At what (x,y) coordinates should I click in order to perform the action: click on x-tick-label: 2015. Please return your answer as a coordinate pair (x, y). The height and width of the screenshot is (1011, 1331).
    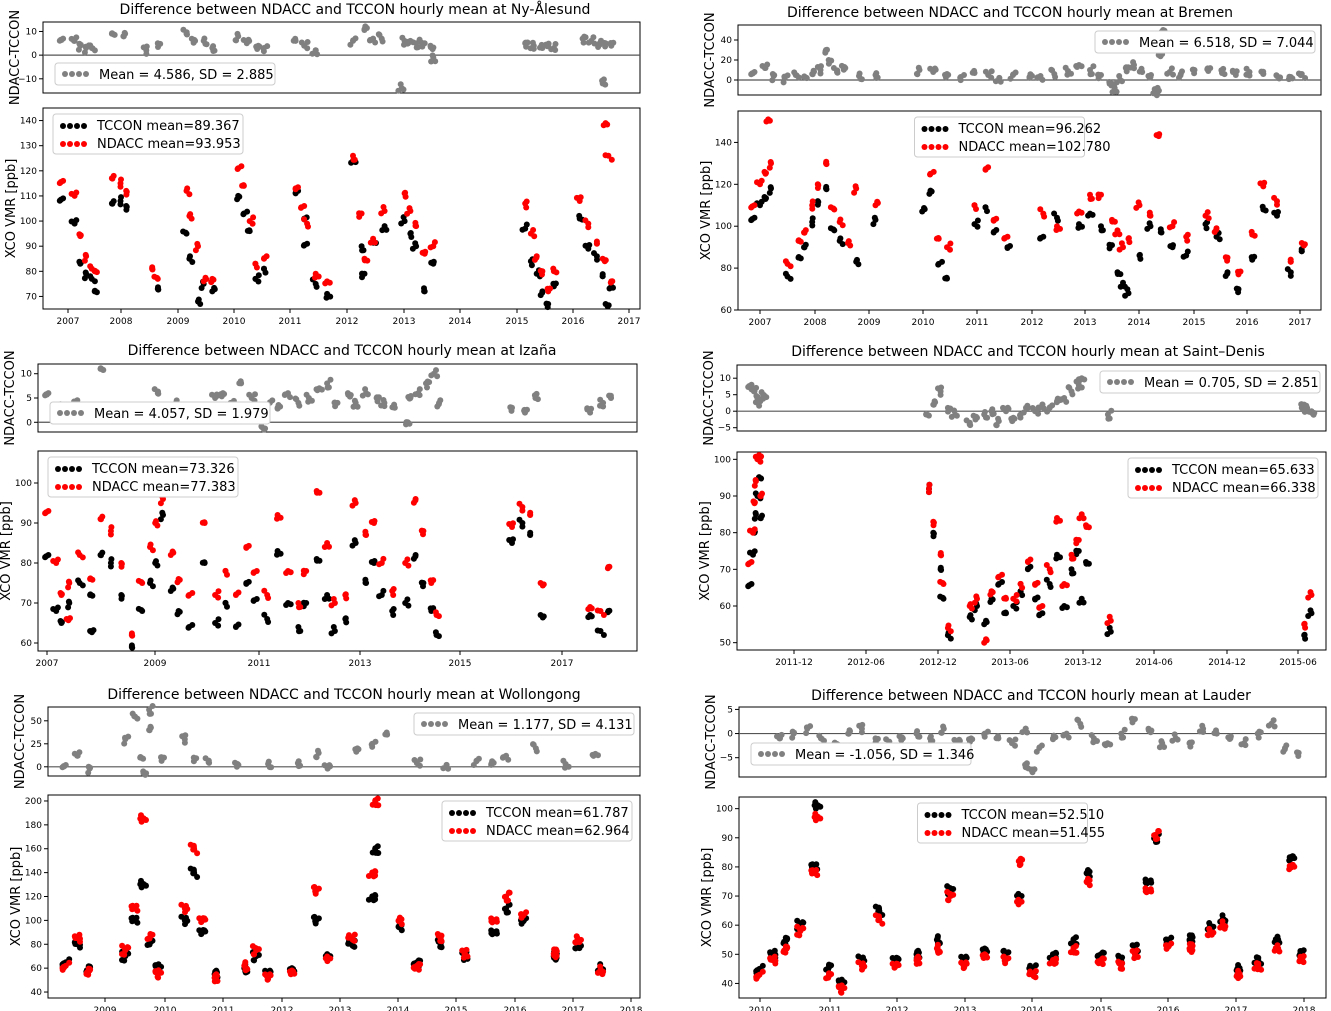
    Looking at the image, I should click on (460, 664).